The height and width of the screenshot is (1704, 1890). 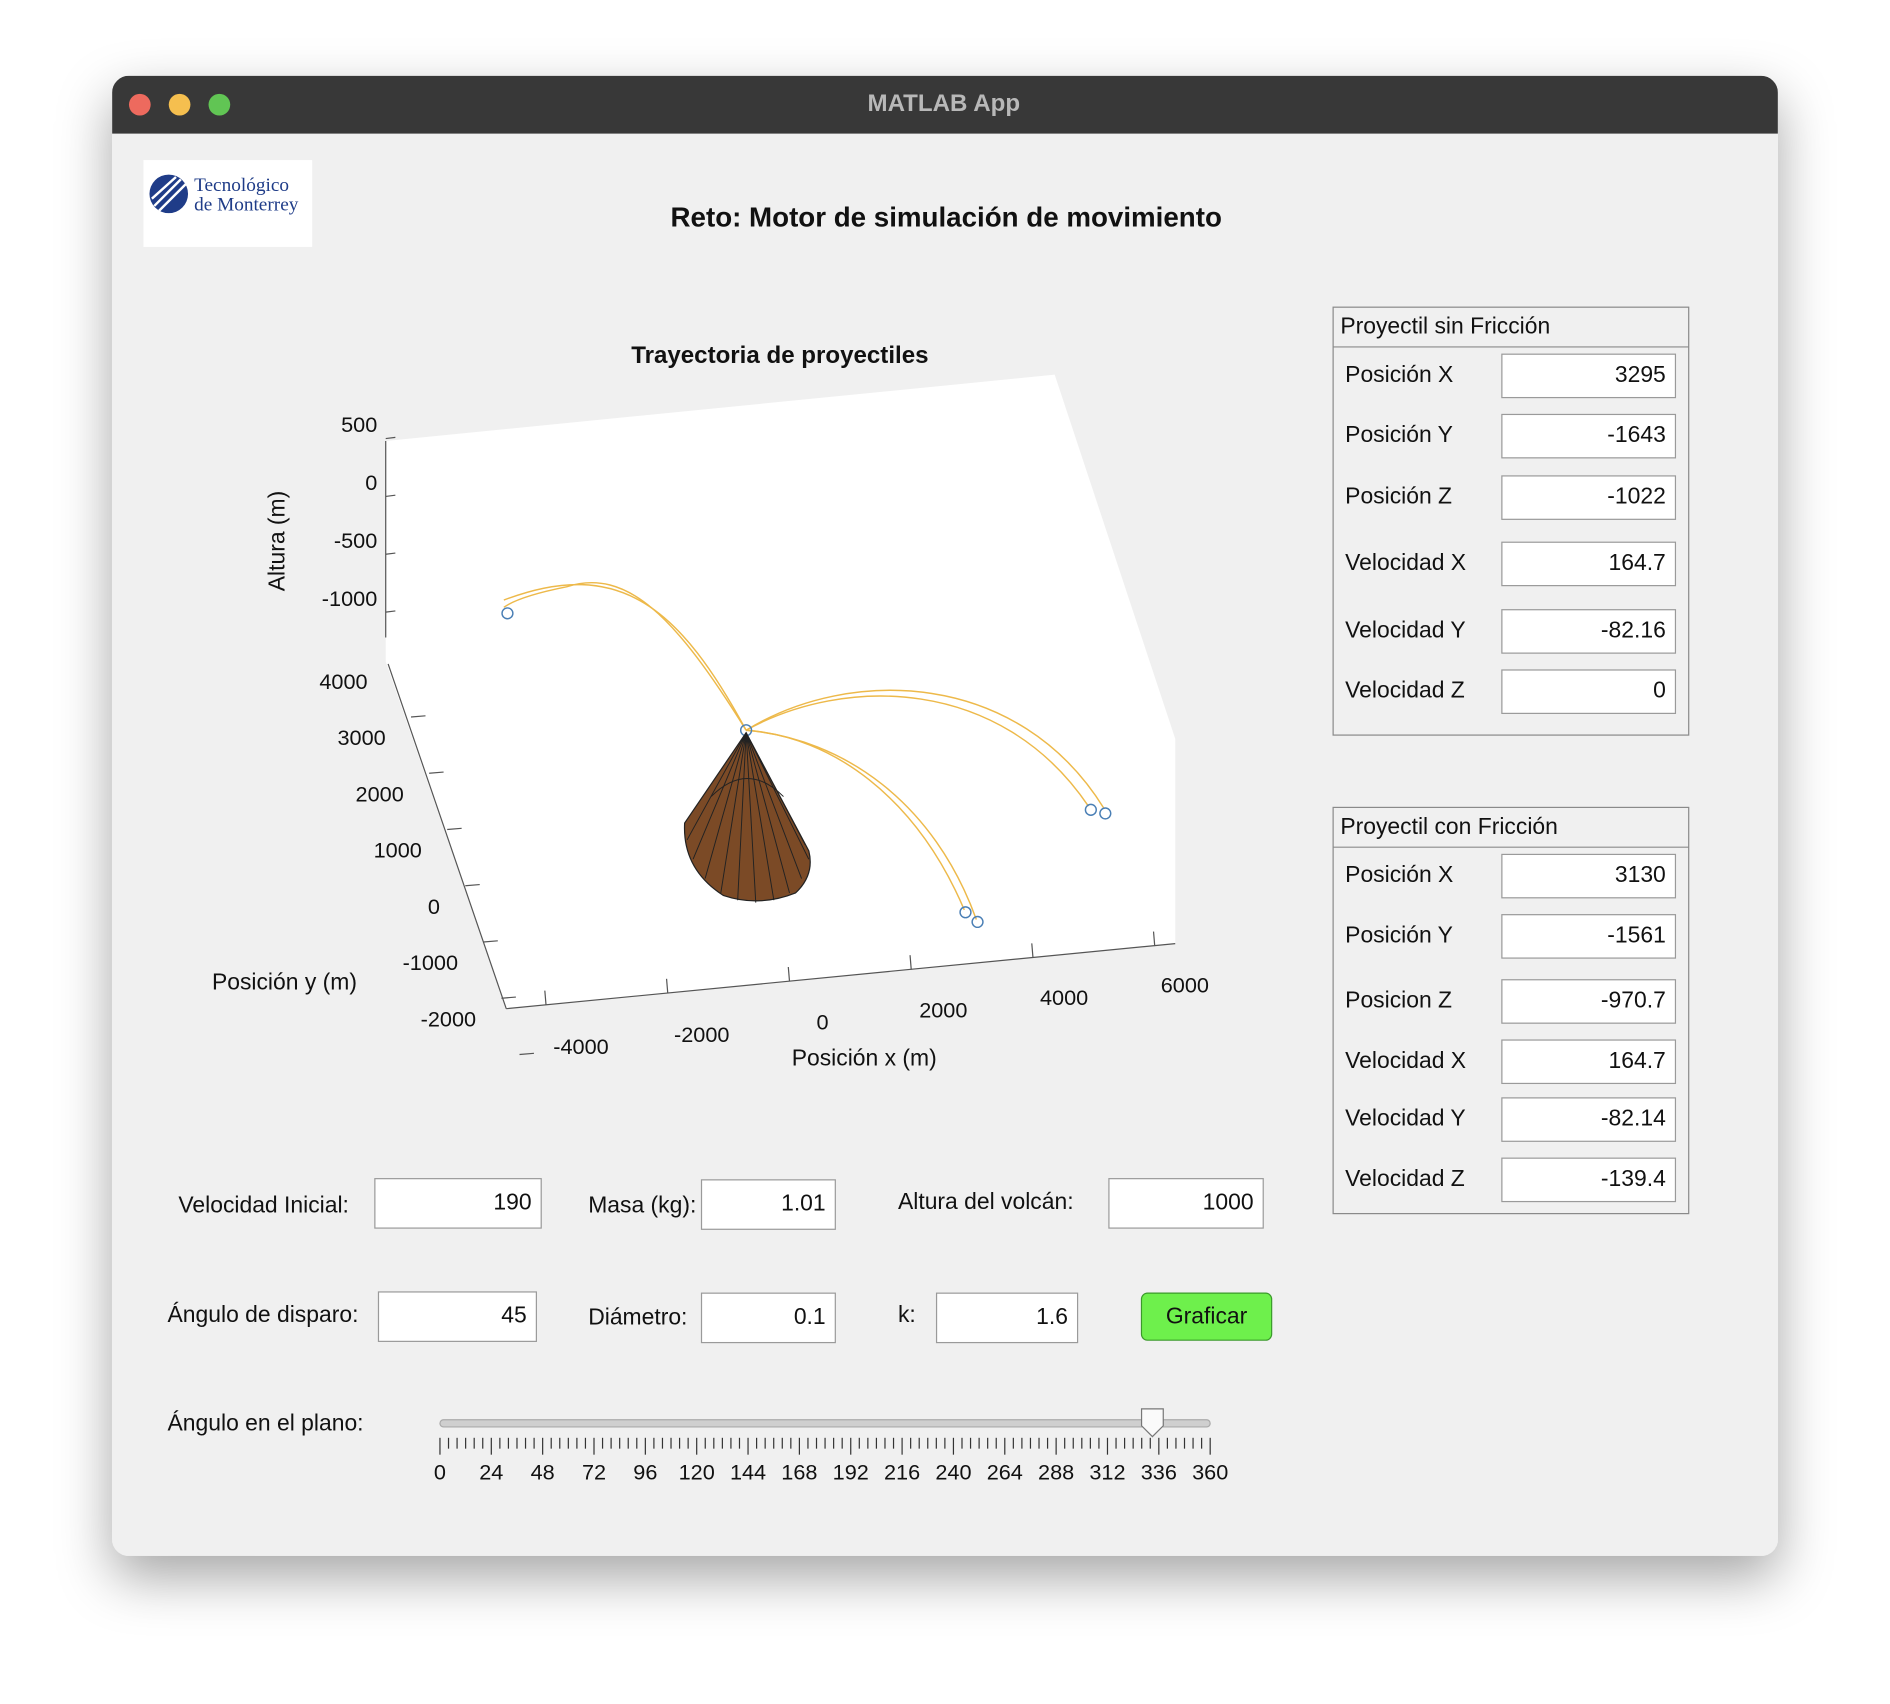 What do you see at coordinates (1056, 1472) in the screenshot?
I see `slider-tick-label: 288` at bounding box center [1056, 1472].